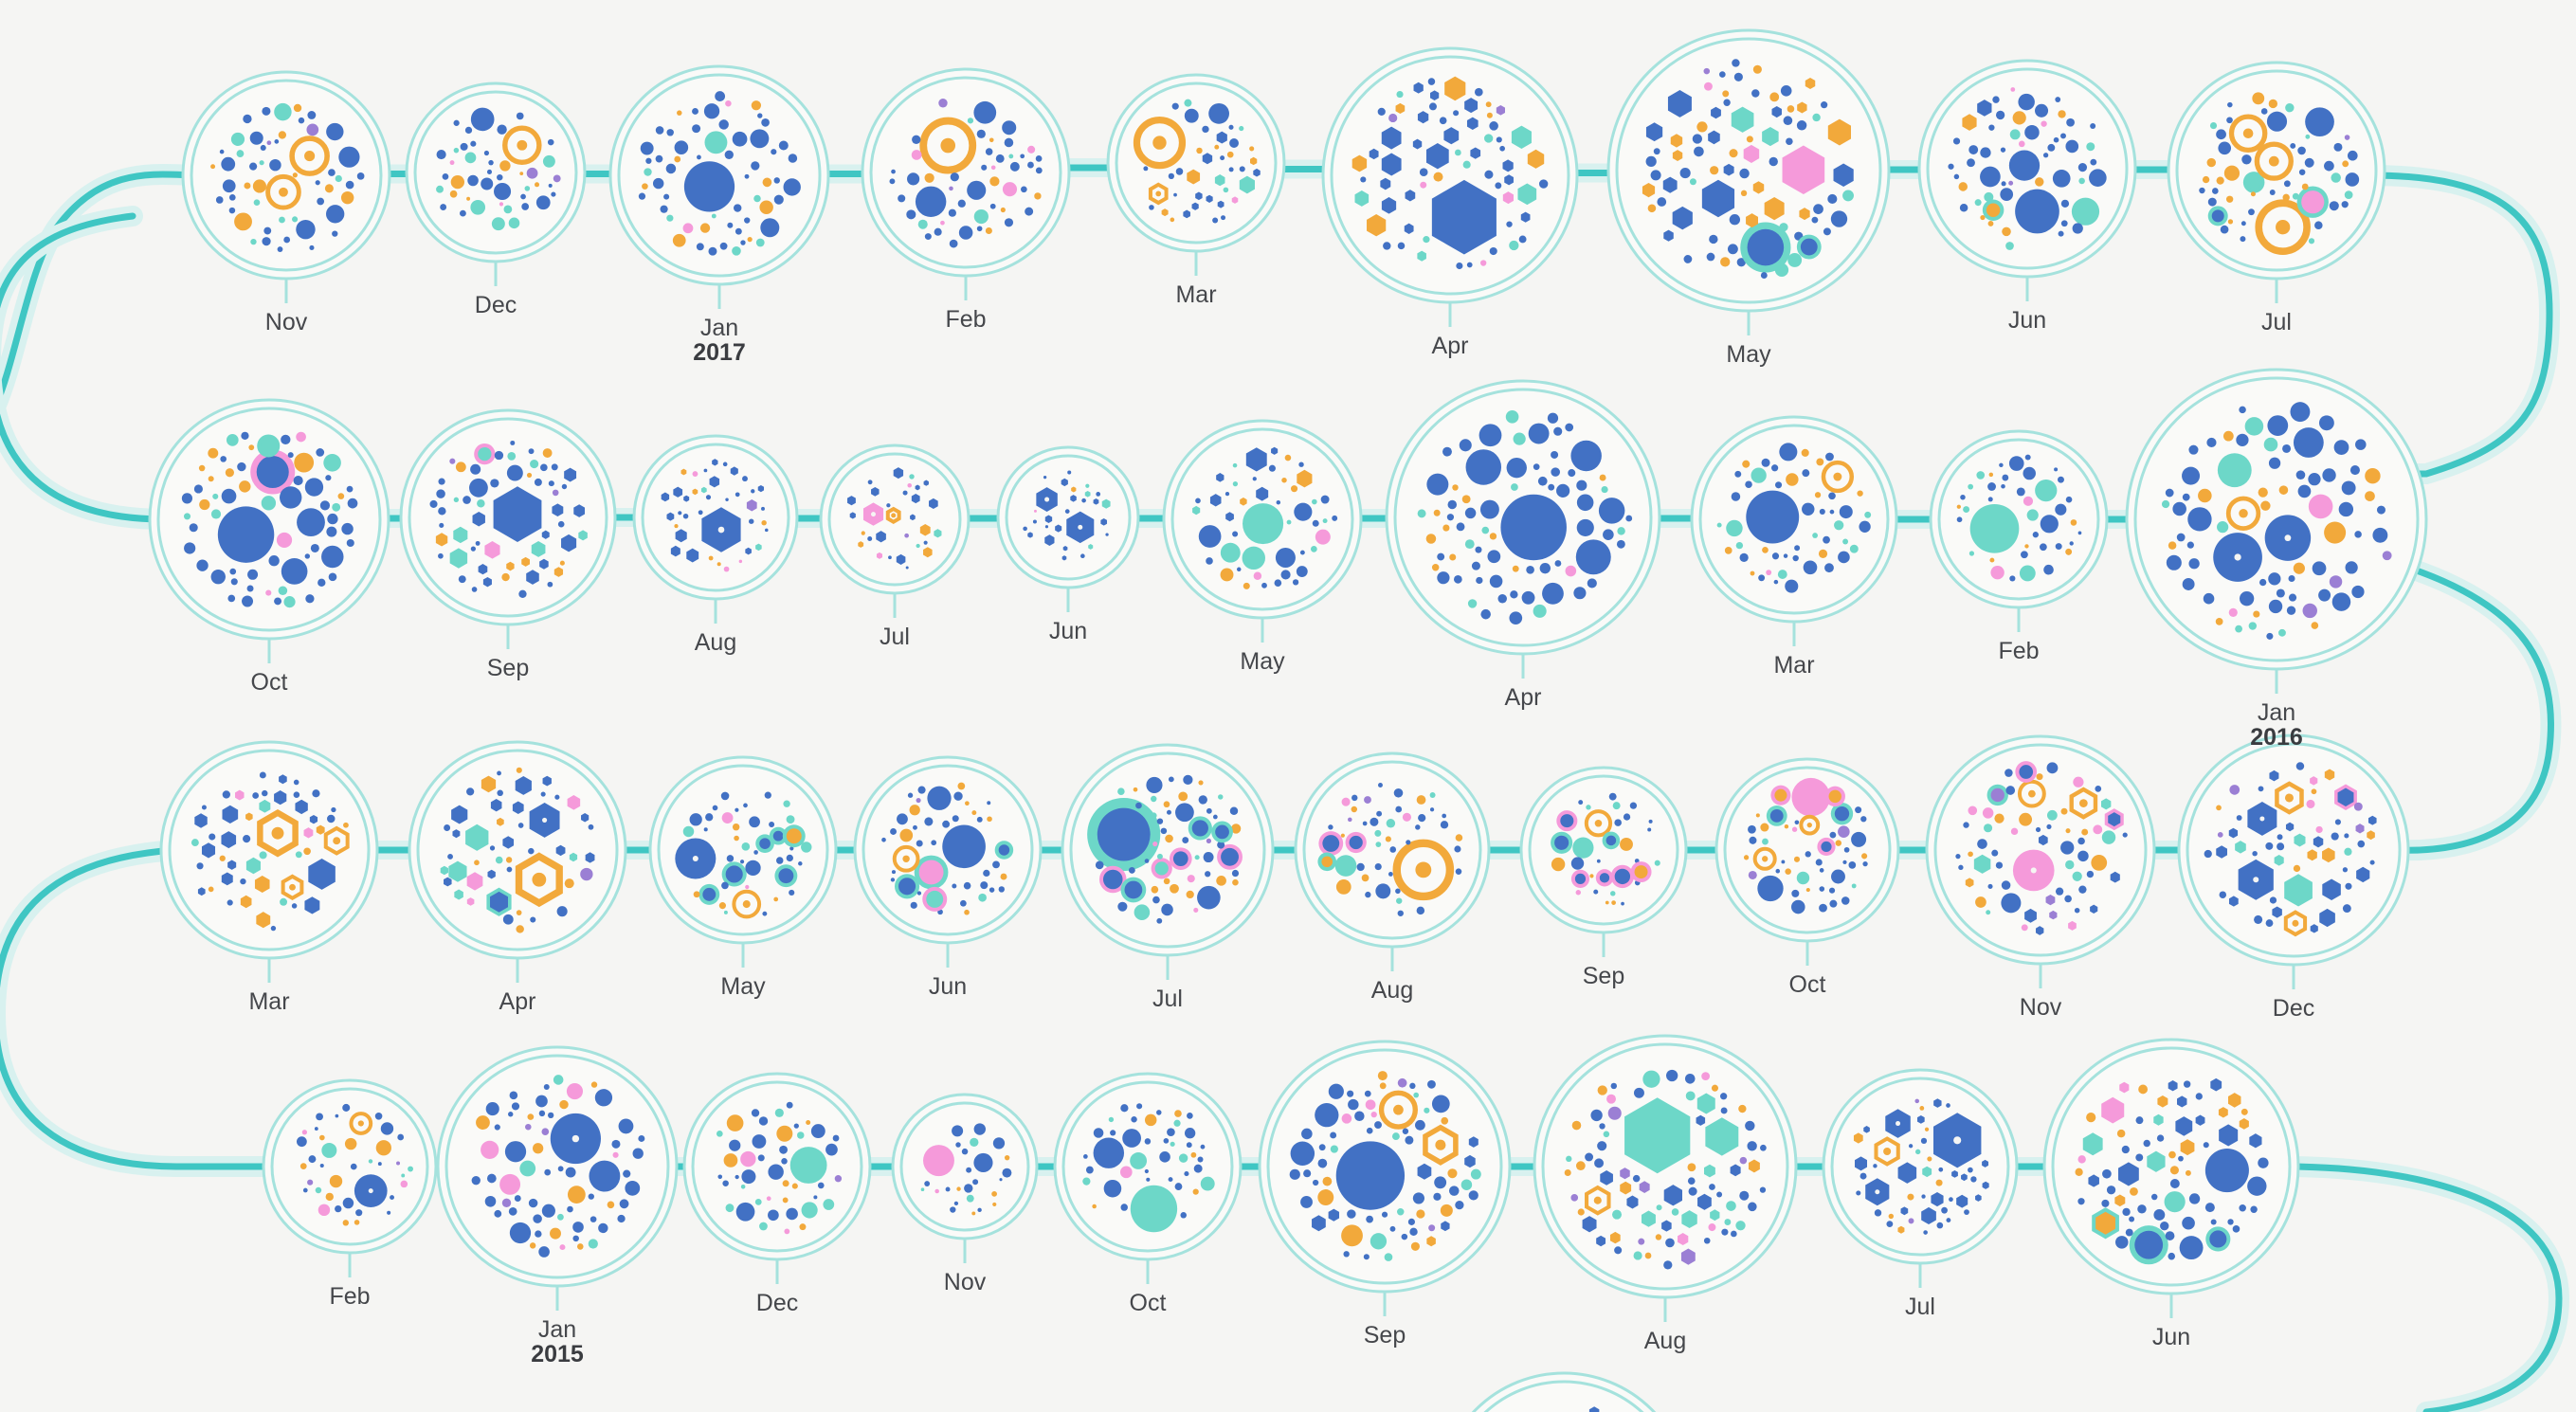 The image size is (2576, 1412). Describe the element at coordinates (2421, 1284) in the screenshot. I see `connector-row4-to-row5` at that location.